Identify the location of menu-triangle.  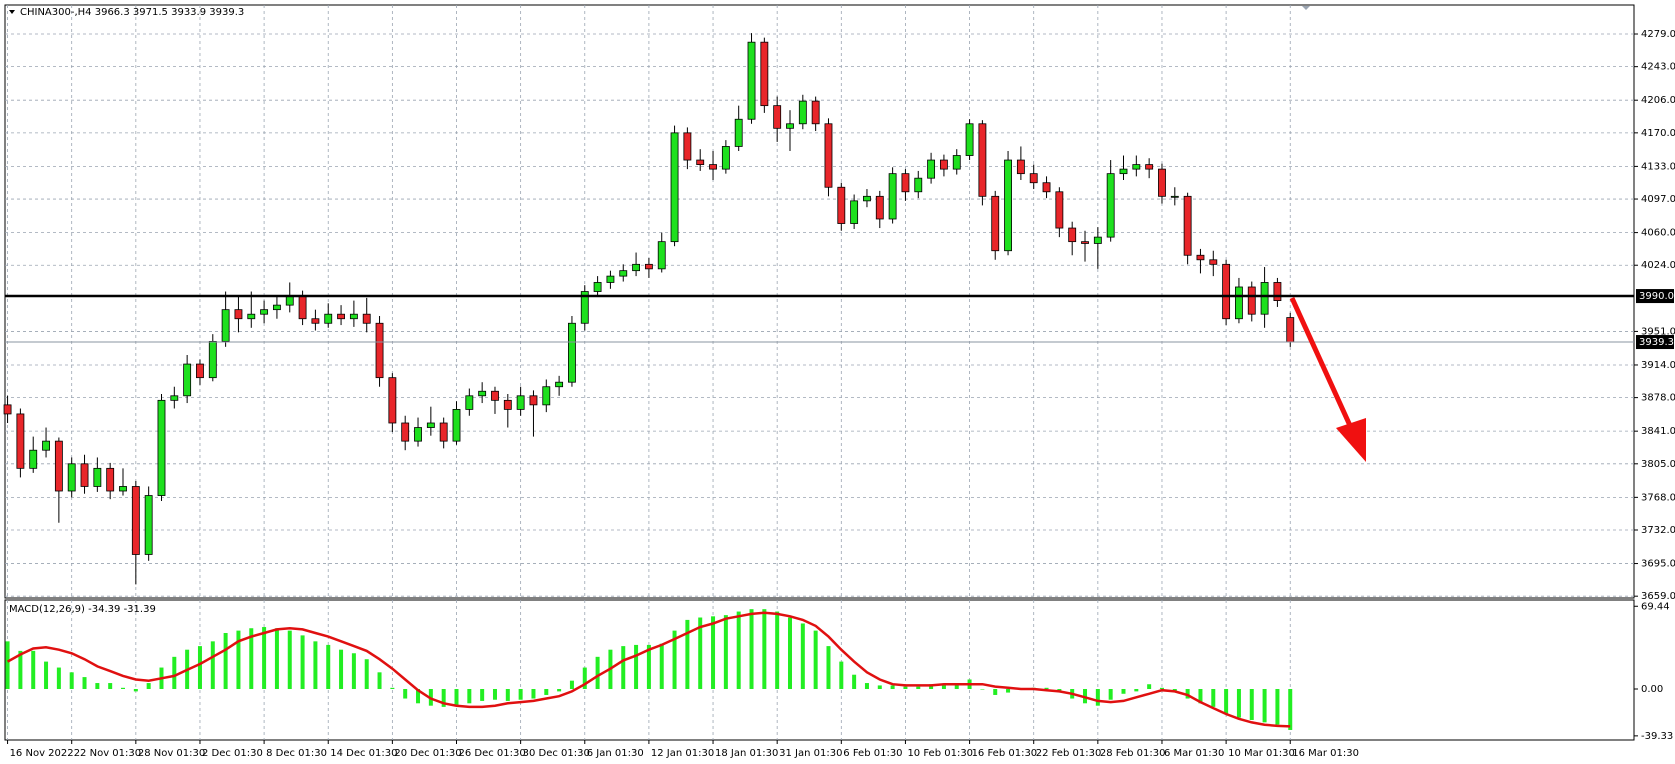
(12, 12).